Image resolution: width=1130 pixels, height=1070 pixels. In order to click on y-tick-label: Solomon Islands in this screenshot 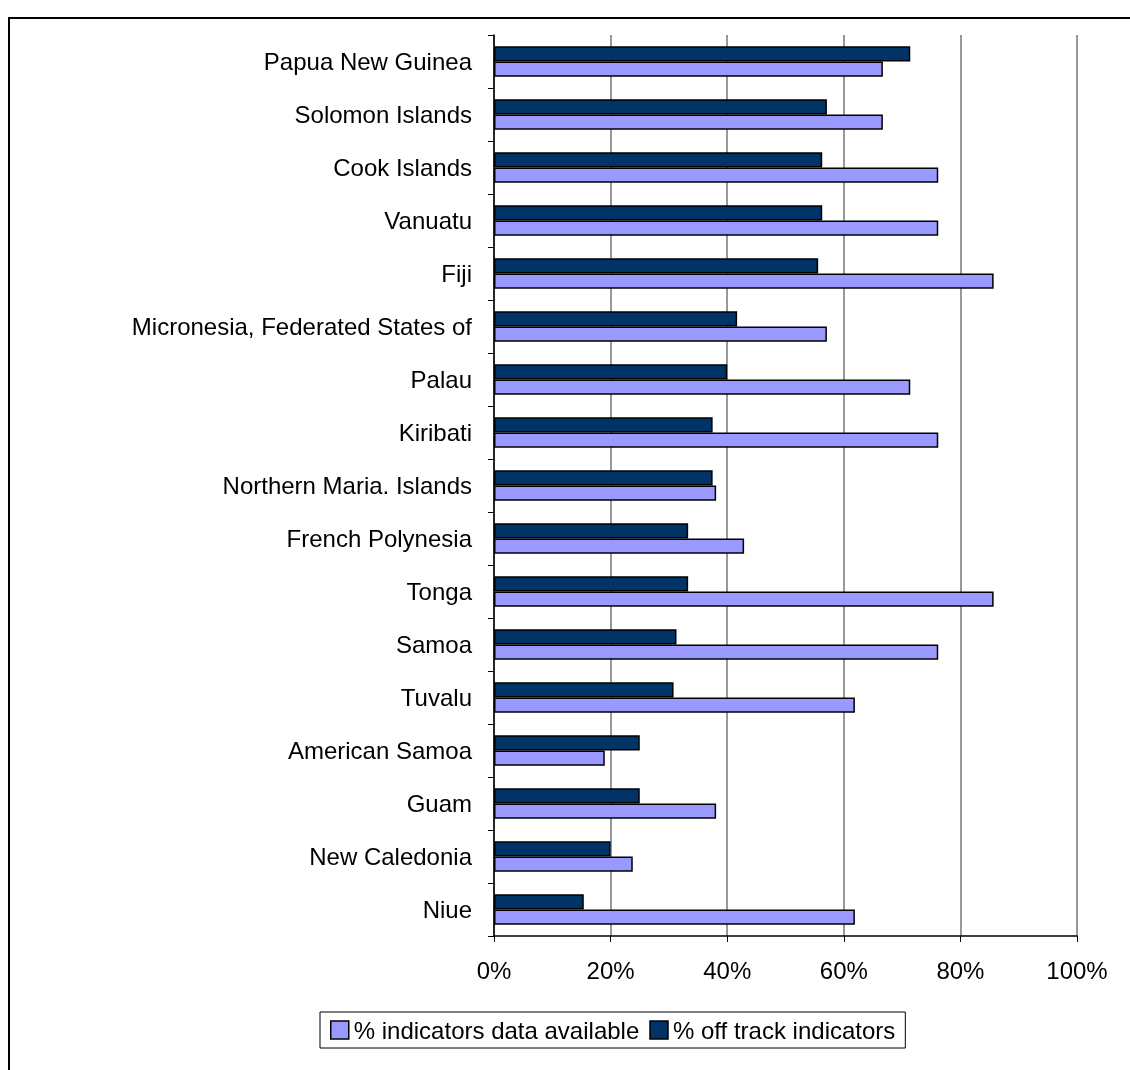, I will do `click(383, 114)`.